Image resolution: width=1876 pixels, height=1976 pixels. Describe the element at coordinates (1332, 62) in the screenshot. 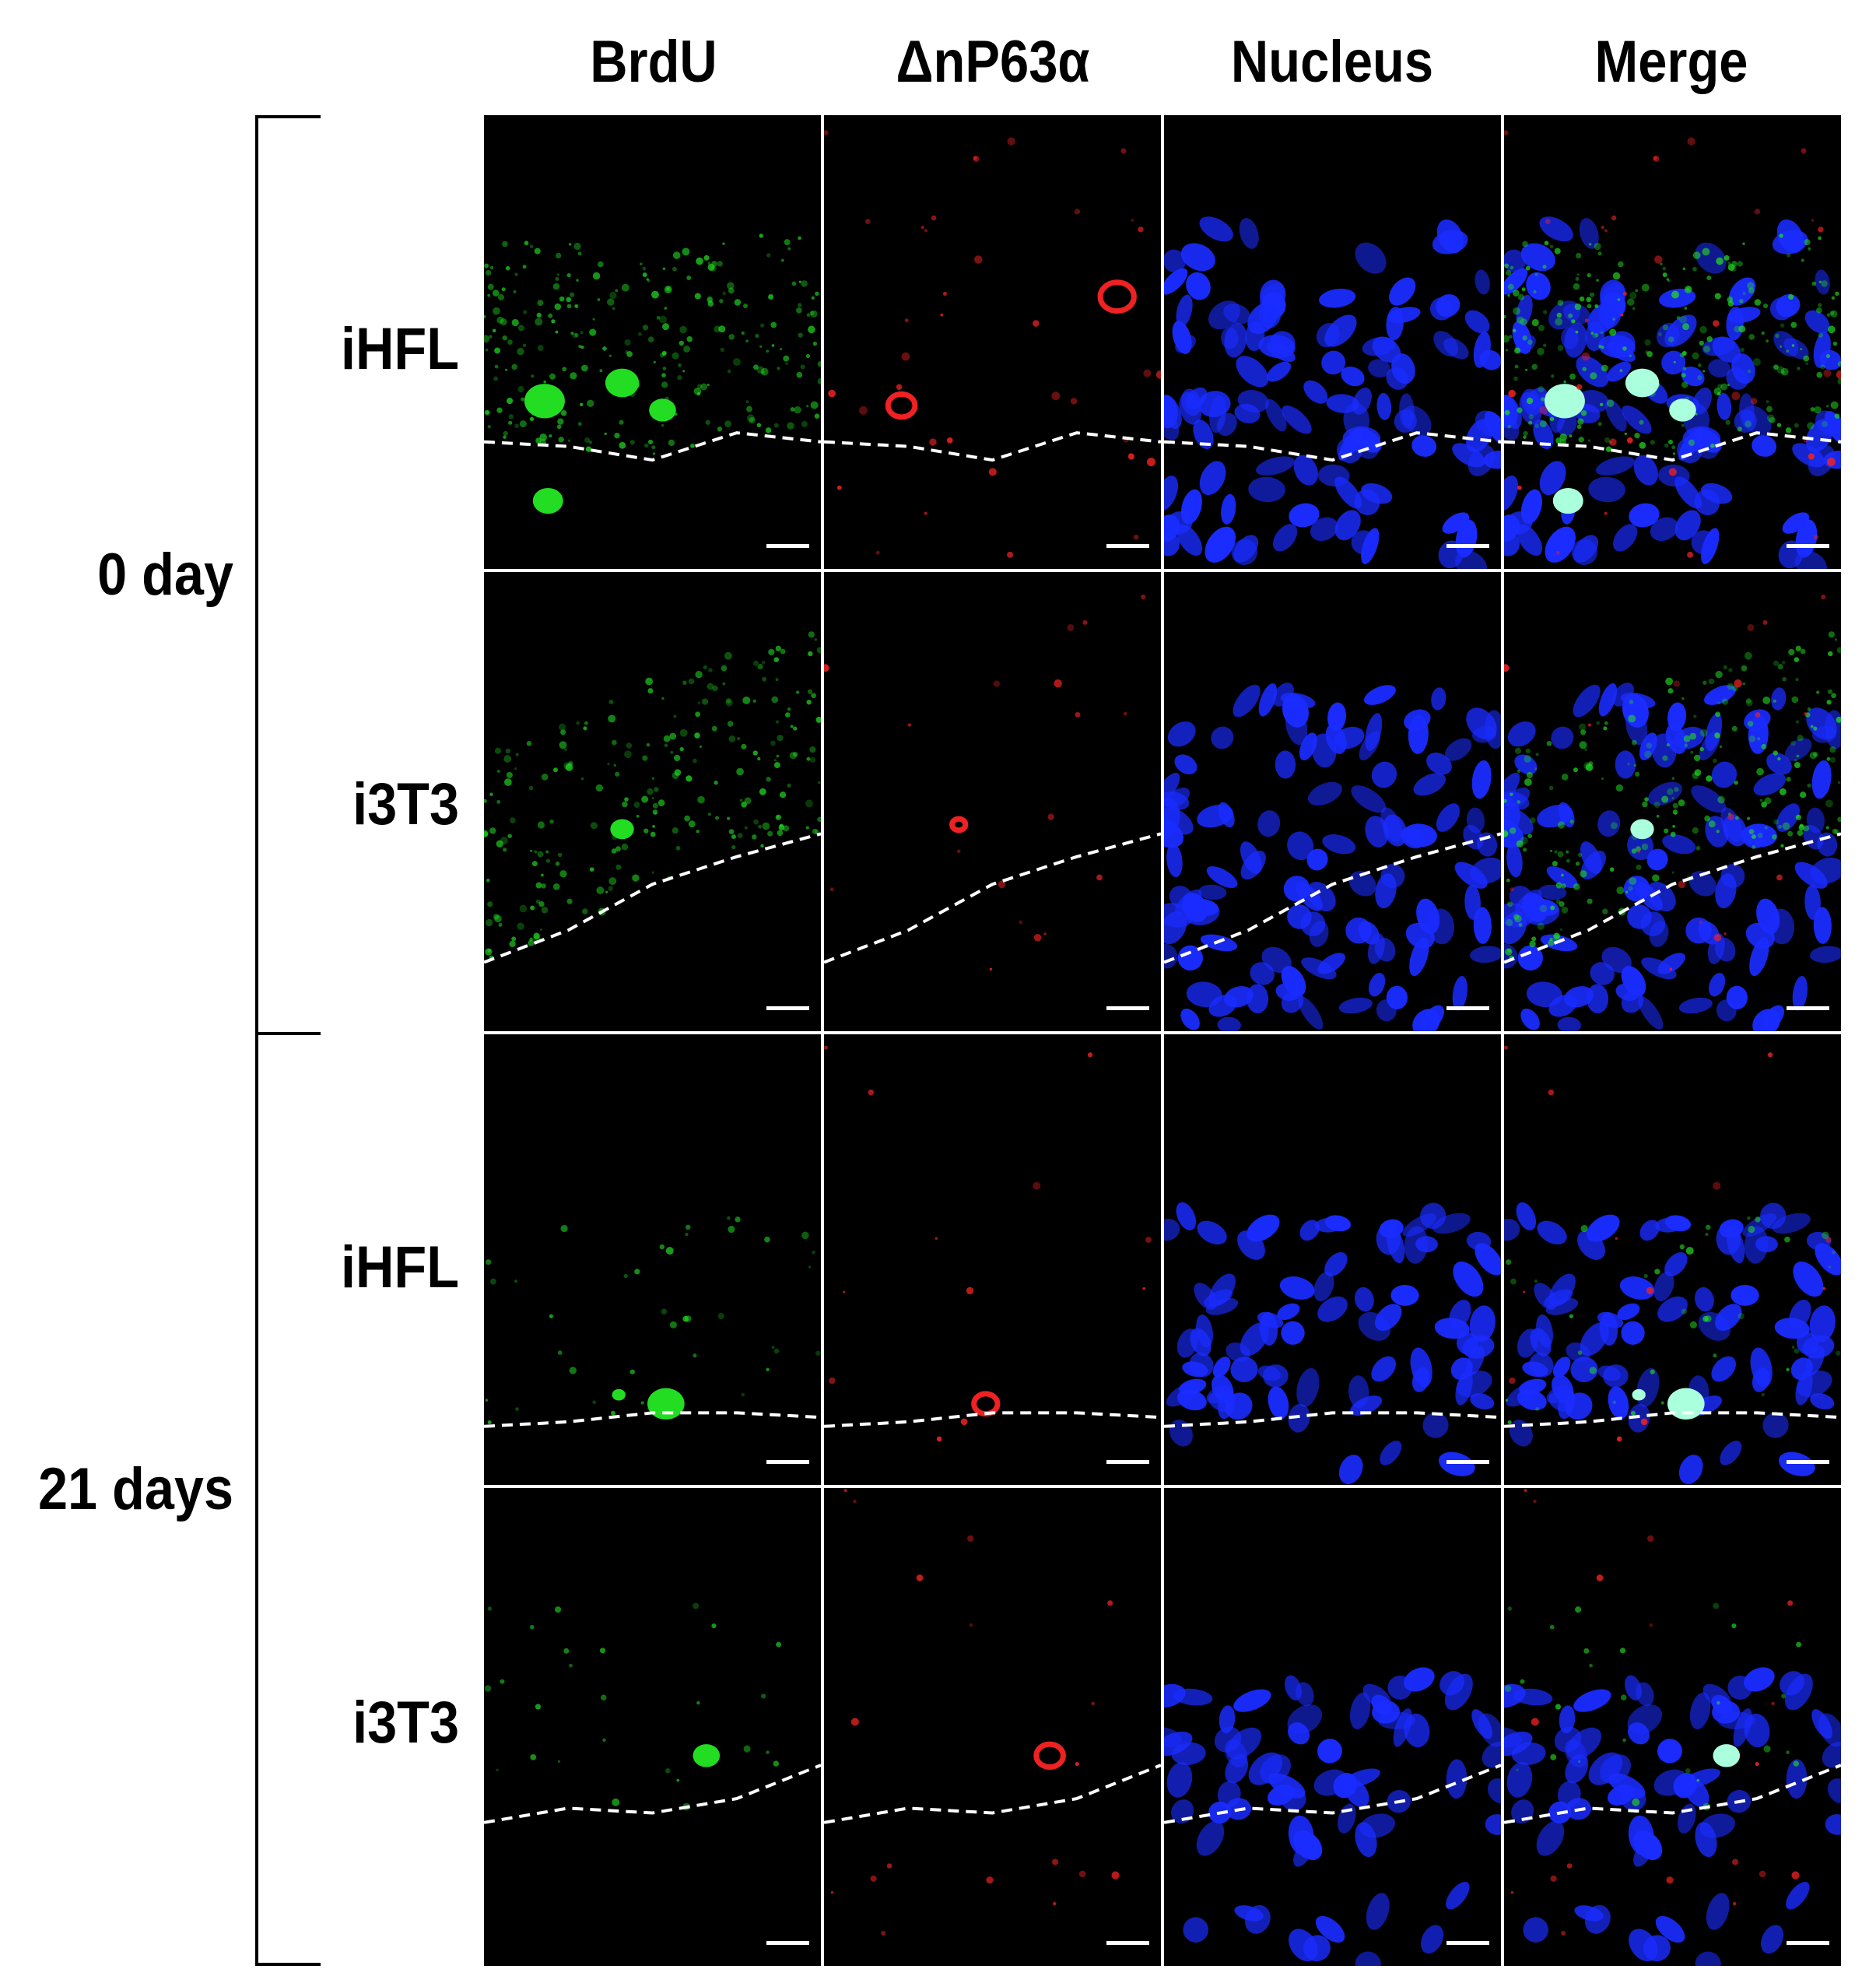

I see `column-header-nucleus: Nucleus` at that location.